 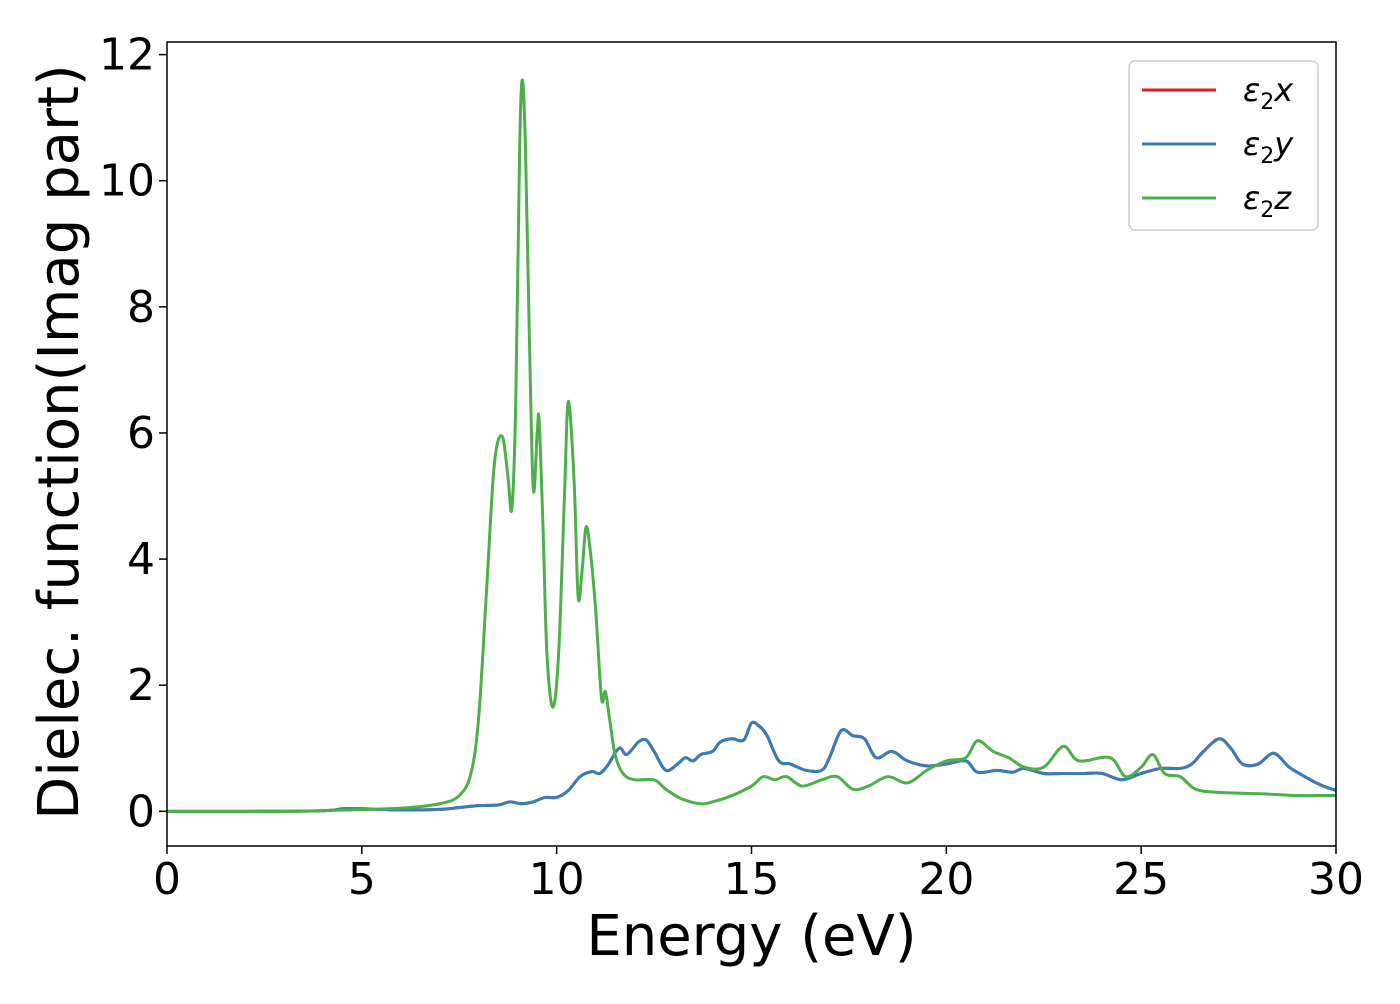 I want to click on x-axis-title: Energy (eV), so click(x=751, y=936).